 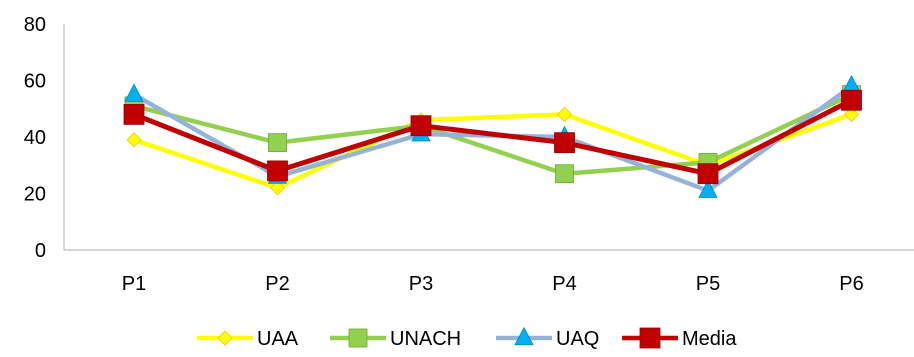 I want to click on y-tick-label: 20, so click(x=35, y=195).